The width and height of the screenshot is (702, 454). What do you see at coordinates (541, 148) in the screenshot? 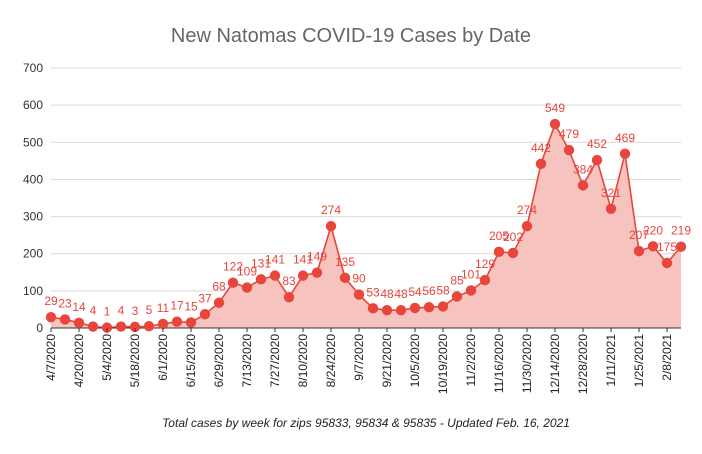
I see `data-label: 442` at bounding box center [541, 148].